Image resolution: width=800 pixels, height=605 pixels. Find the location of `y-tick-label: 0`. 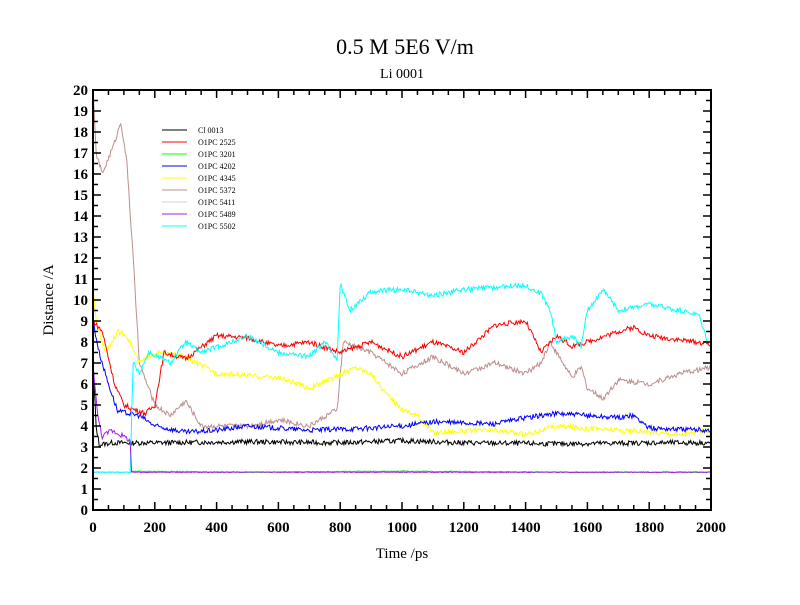

y-tick-label: 0 is located at coordinates (85, 511).